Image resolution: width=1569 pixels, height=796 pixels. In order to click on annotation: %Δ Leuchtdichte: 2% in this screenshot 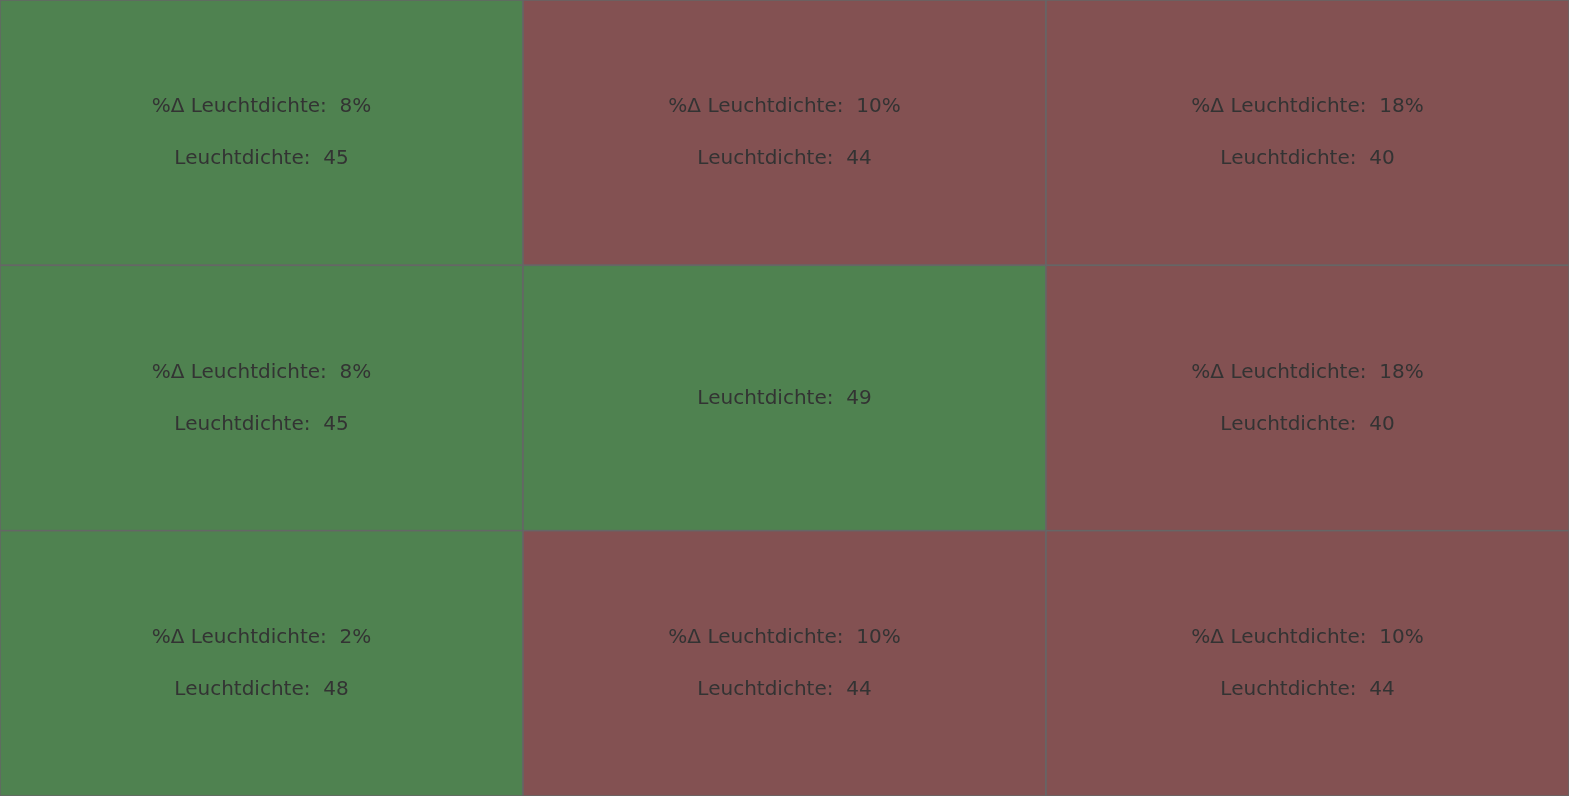, I will do `click(261, 635)`.